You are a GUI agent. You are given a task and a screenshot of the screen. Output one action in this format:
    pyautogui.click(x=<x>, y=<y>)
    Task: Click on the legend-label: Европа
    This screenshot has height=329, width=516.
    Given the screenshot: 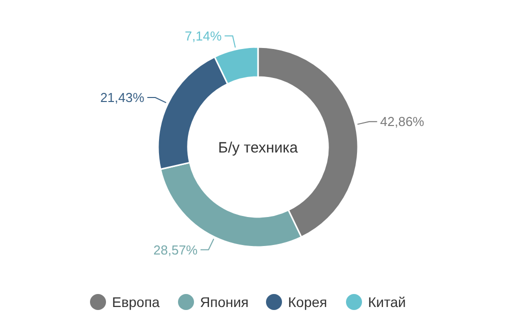 What is the action you would take?
    pyautogui.click(x=136, y=302)
    